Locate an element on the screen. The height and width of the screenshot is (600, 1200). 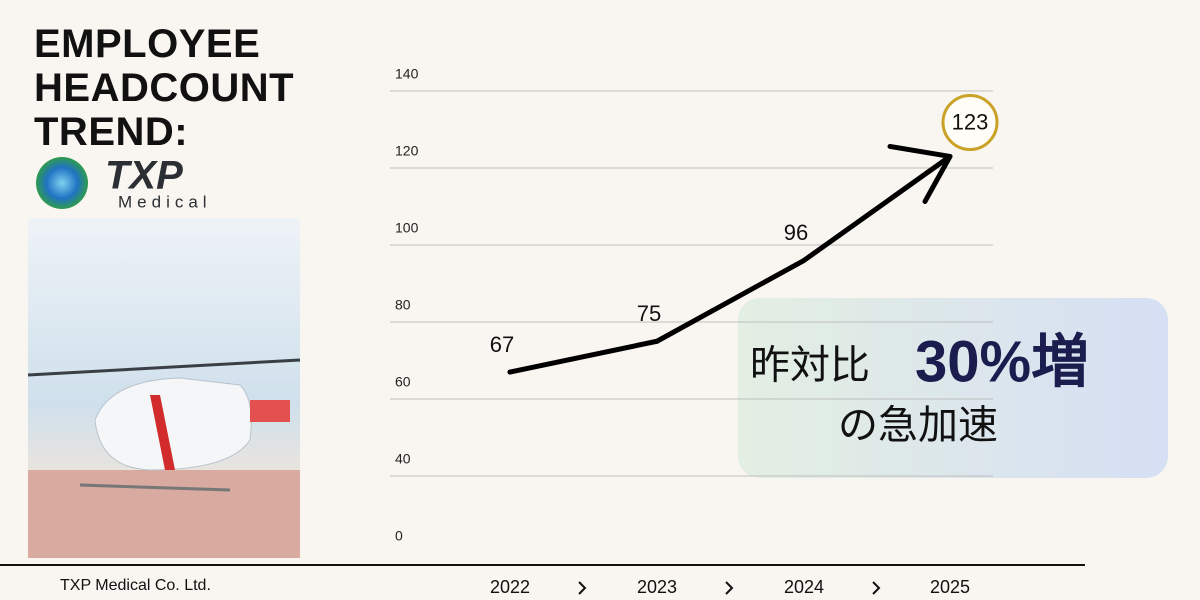
y-tick-label: 120 is located at coordinates (407, 151).